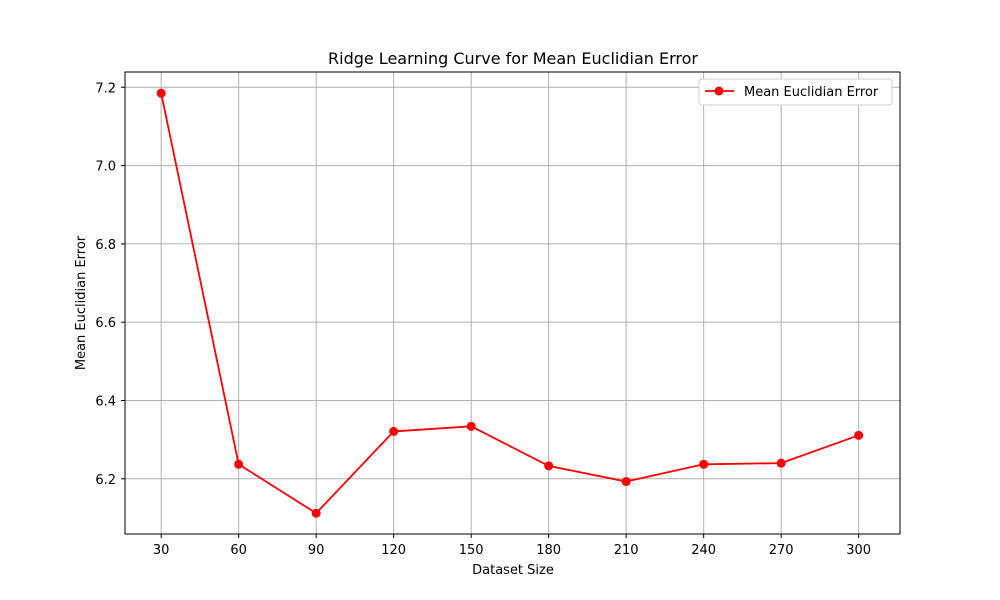 The width and height of the screenshot is (1000, 600). Describe the element at coordinates (105, 245) in the screenshot. I see `y-tick-label: 6.8` at that location.